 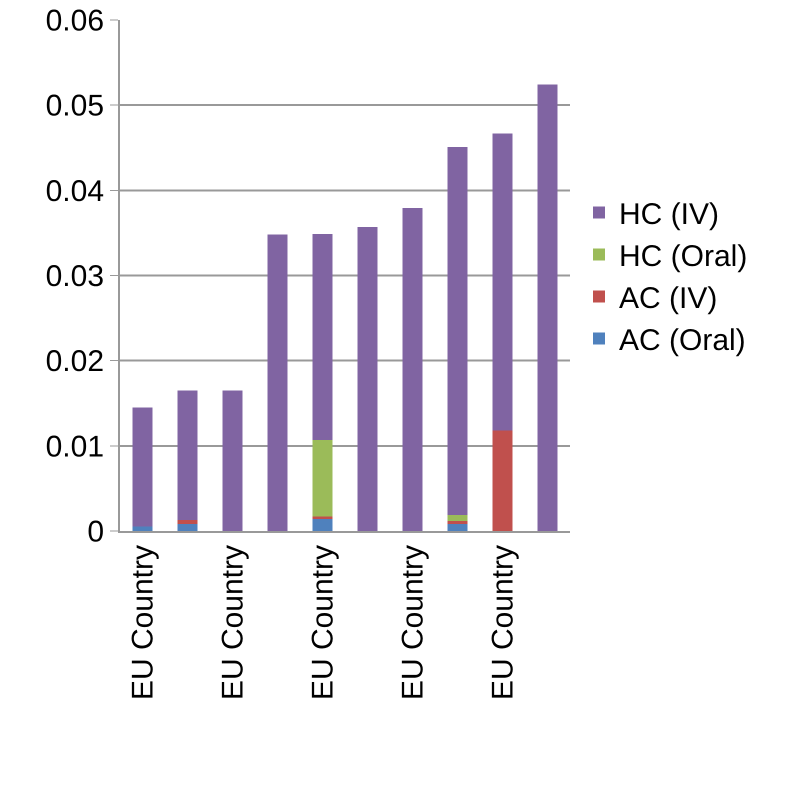 I want to click on y-tick-label: 0.06, so click(x=75, y=21).